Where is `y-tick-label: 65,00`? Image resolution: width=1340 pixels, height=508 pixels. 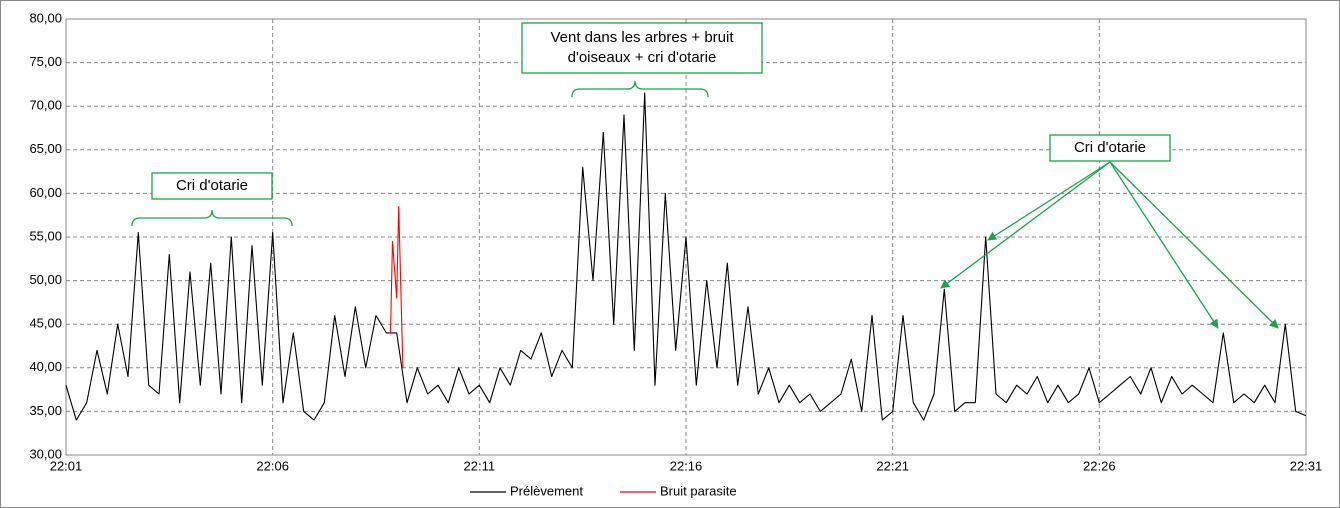 y-tick-label: 65,00 is located at coordinates (45, 148).